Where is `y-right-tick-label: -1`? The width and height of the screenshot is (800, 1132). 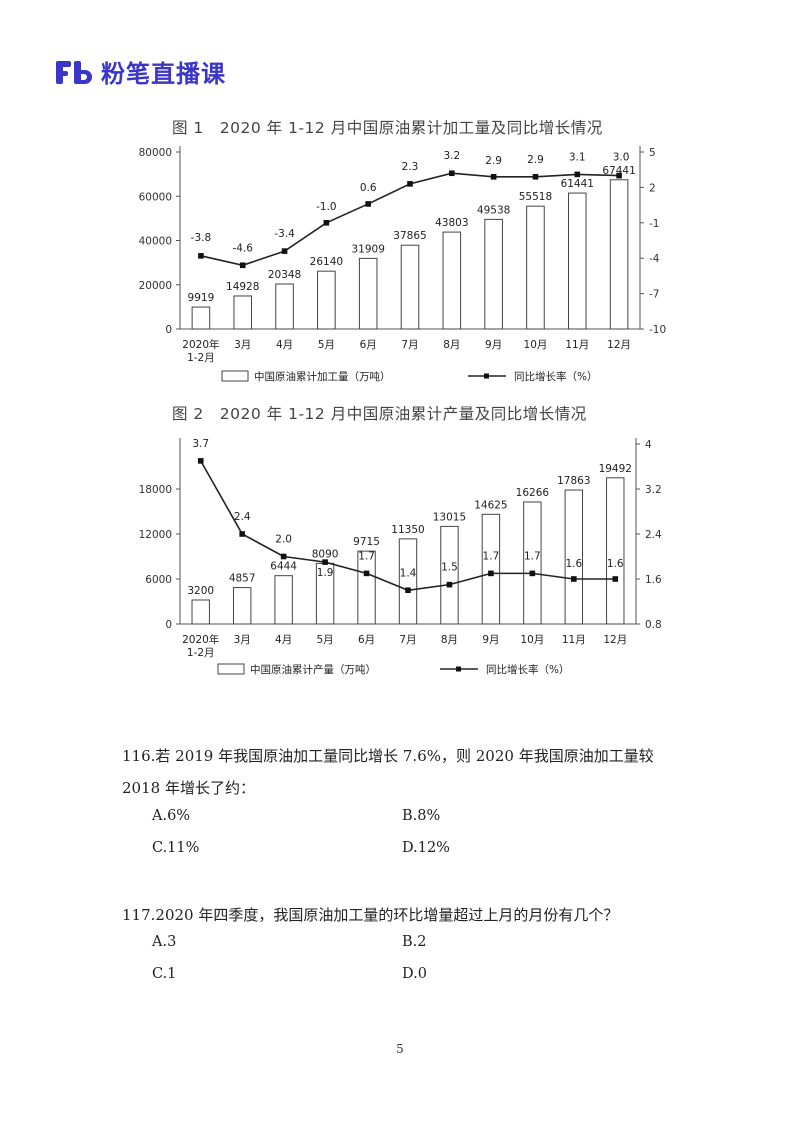
y-right-tick-label: -1 is located at coordinates (654, 224).